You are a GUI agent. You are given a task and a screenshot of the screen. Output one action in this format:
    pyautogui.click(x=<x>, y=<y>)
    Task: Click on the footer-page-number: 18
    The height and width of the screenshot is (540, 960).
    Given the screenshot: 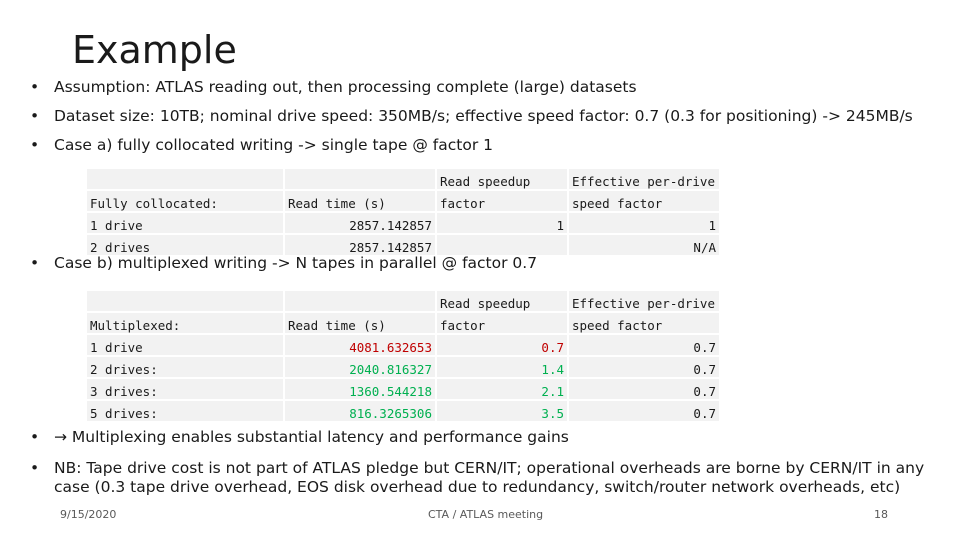 What is the action you would take?
    pyautogui.click(x=881, y=514)
    